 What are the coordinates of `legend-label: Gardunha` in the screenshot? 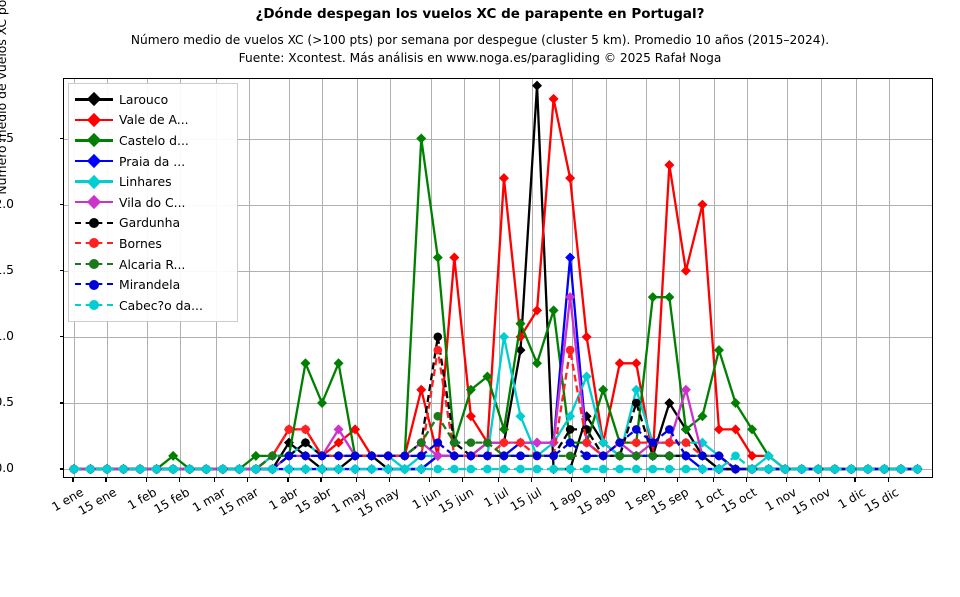 It's located at (150, 223).